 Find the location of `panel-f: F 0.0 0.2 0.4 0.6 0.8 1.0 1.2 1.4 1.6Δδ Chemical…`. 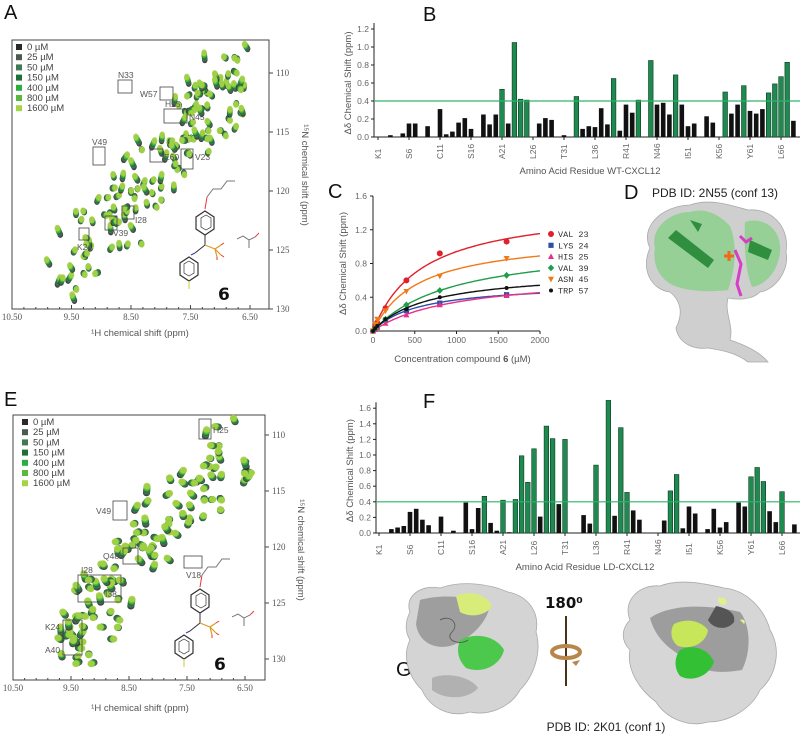

panel-f: F 0.0 0.2 0.4 0.6 0.8 1.0 1.2 1.4 1.6Δδ Chemical… is located at coordinates (572, 482).